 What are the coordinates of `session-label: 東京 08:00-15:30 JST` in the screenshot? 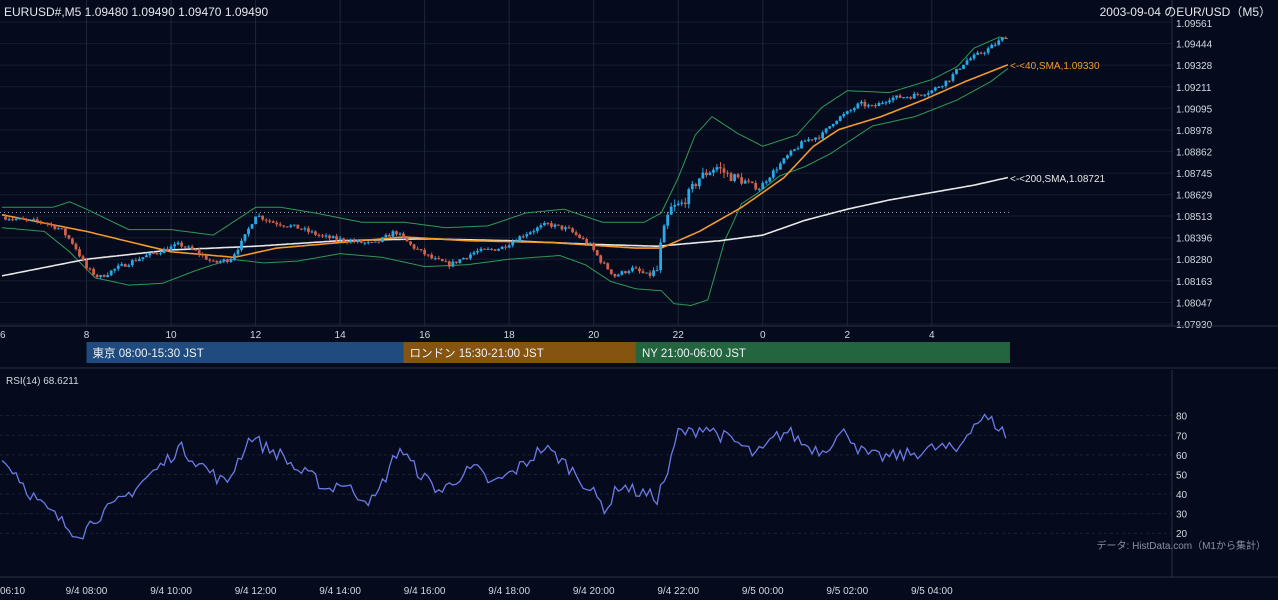 It's located at (148, 353).